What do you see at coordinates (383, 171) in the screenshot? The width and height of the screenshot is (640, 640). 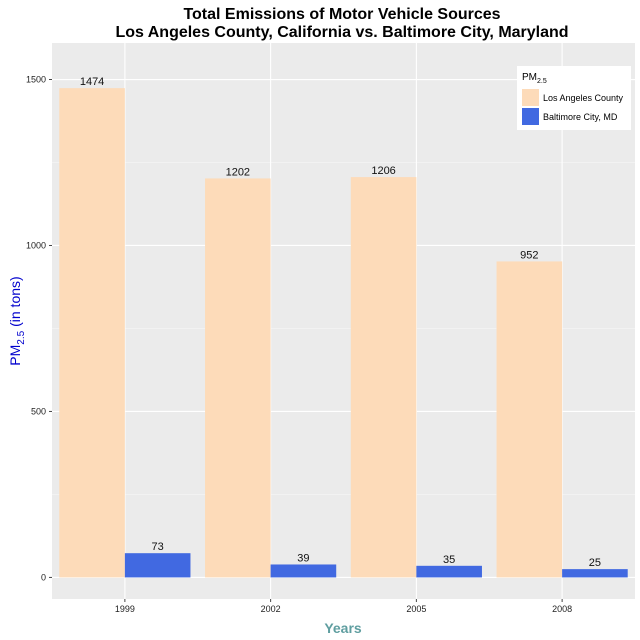 I see `data-label-los-angeles-2005: 1206` at bounding box center [383, 171].